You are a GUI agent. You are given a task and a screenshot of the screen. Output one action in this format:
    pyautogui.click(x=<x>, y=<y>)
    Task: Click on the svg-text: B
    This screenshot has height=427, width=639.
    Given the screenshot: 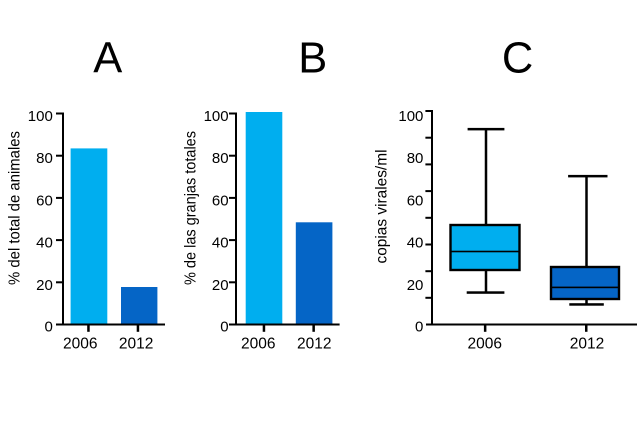 What is the action you would take?
    pyautogui.click(x=312, y=59)
    